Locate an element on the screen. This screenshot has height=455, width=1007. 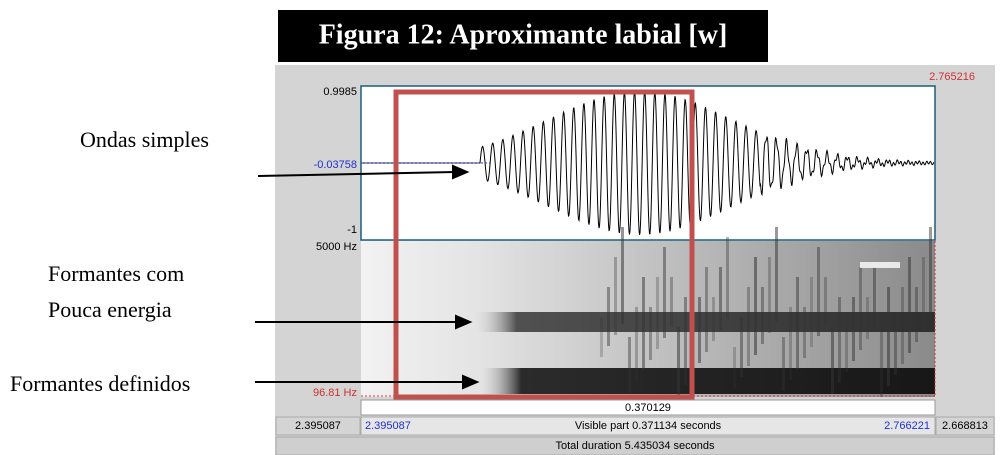
amp-min: -1 is located at coordinates (352, 230).